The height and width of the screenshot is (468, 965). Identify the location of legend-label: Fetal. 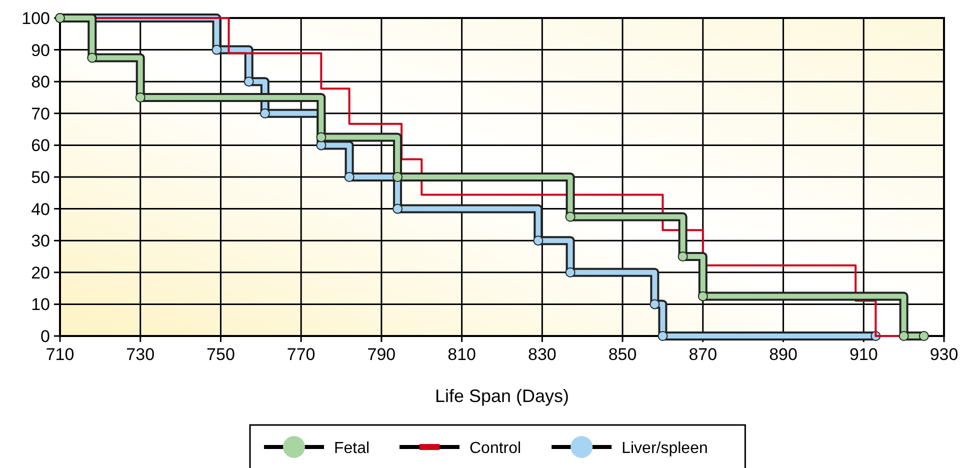
(352, 448).